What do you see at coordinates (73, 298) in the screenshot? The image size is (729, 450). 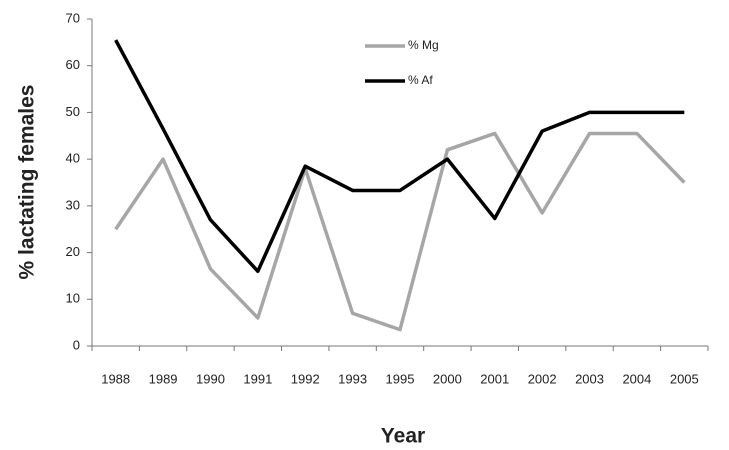 I see `y-tick-label: 10` at bounding box center [73, 298].